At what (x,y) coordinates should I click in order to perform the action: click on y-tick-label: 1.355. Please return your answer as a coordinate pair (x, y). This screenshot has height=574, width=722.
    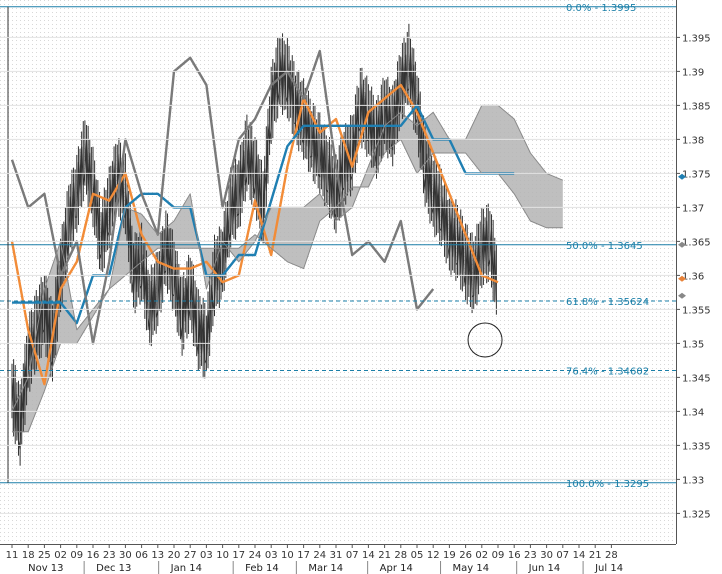
    Looking at the image, I should click on (696, 310).